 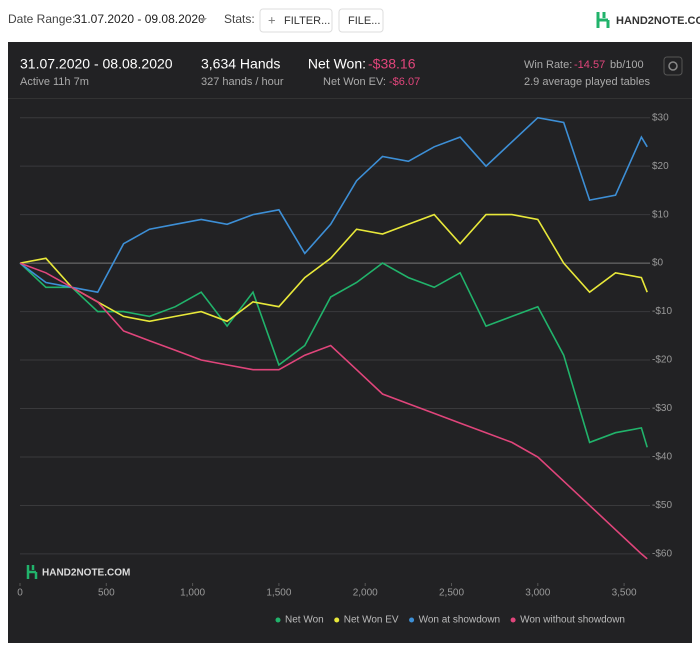 I want to click on logo-icon, so click(x=603, y=20).